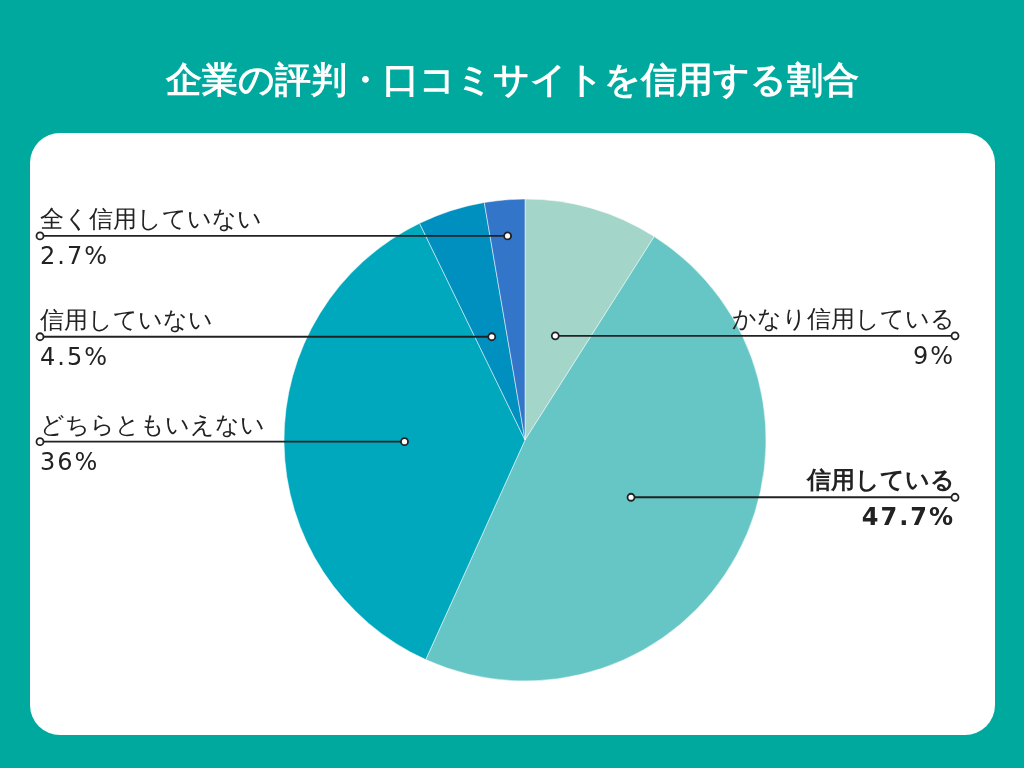 The width and height of the screenshot is (1024, 768). I want to click on slice-label: かなり信用している, so click(843, 318).